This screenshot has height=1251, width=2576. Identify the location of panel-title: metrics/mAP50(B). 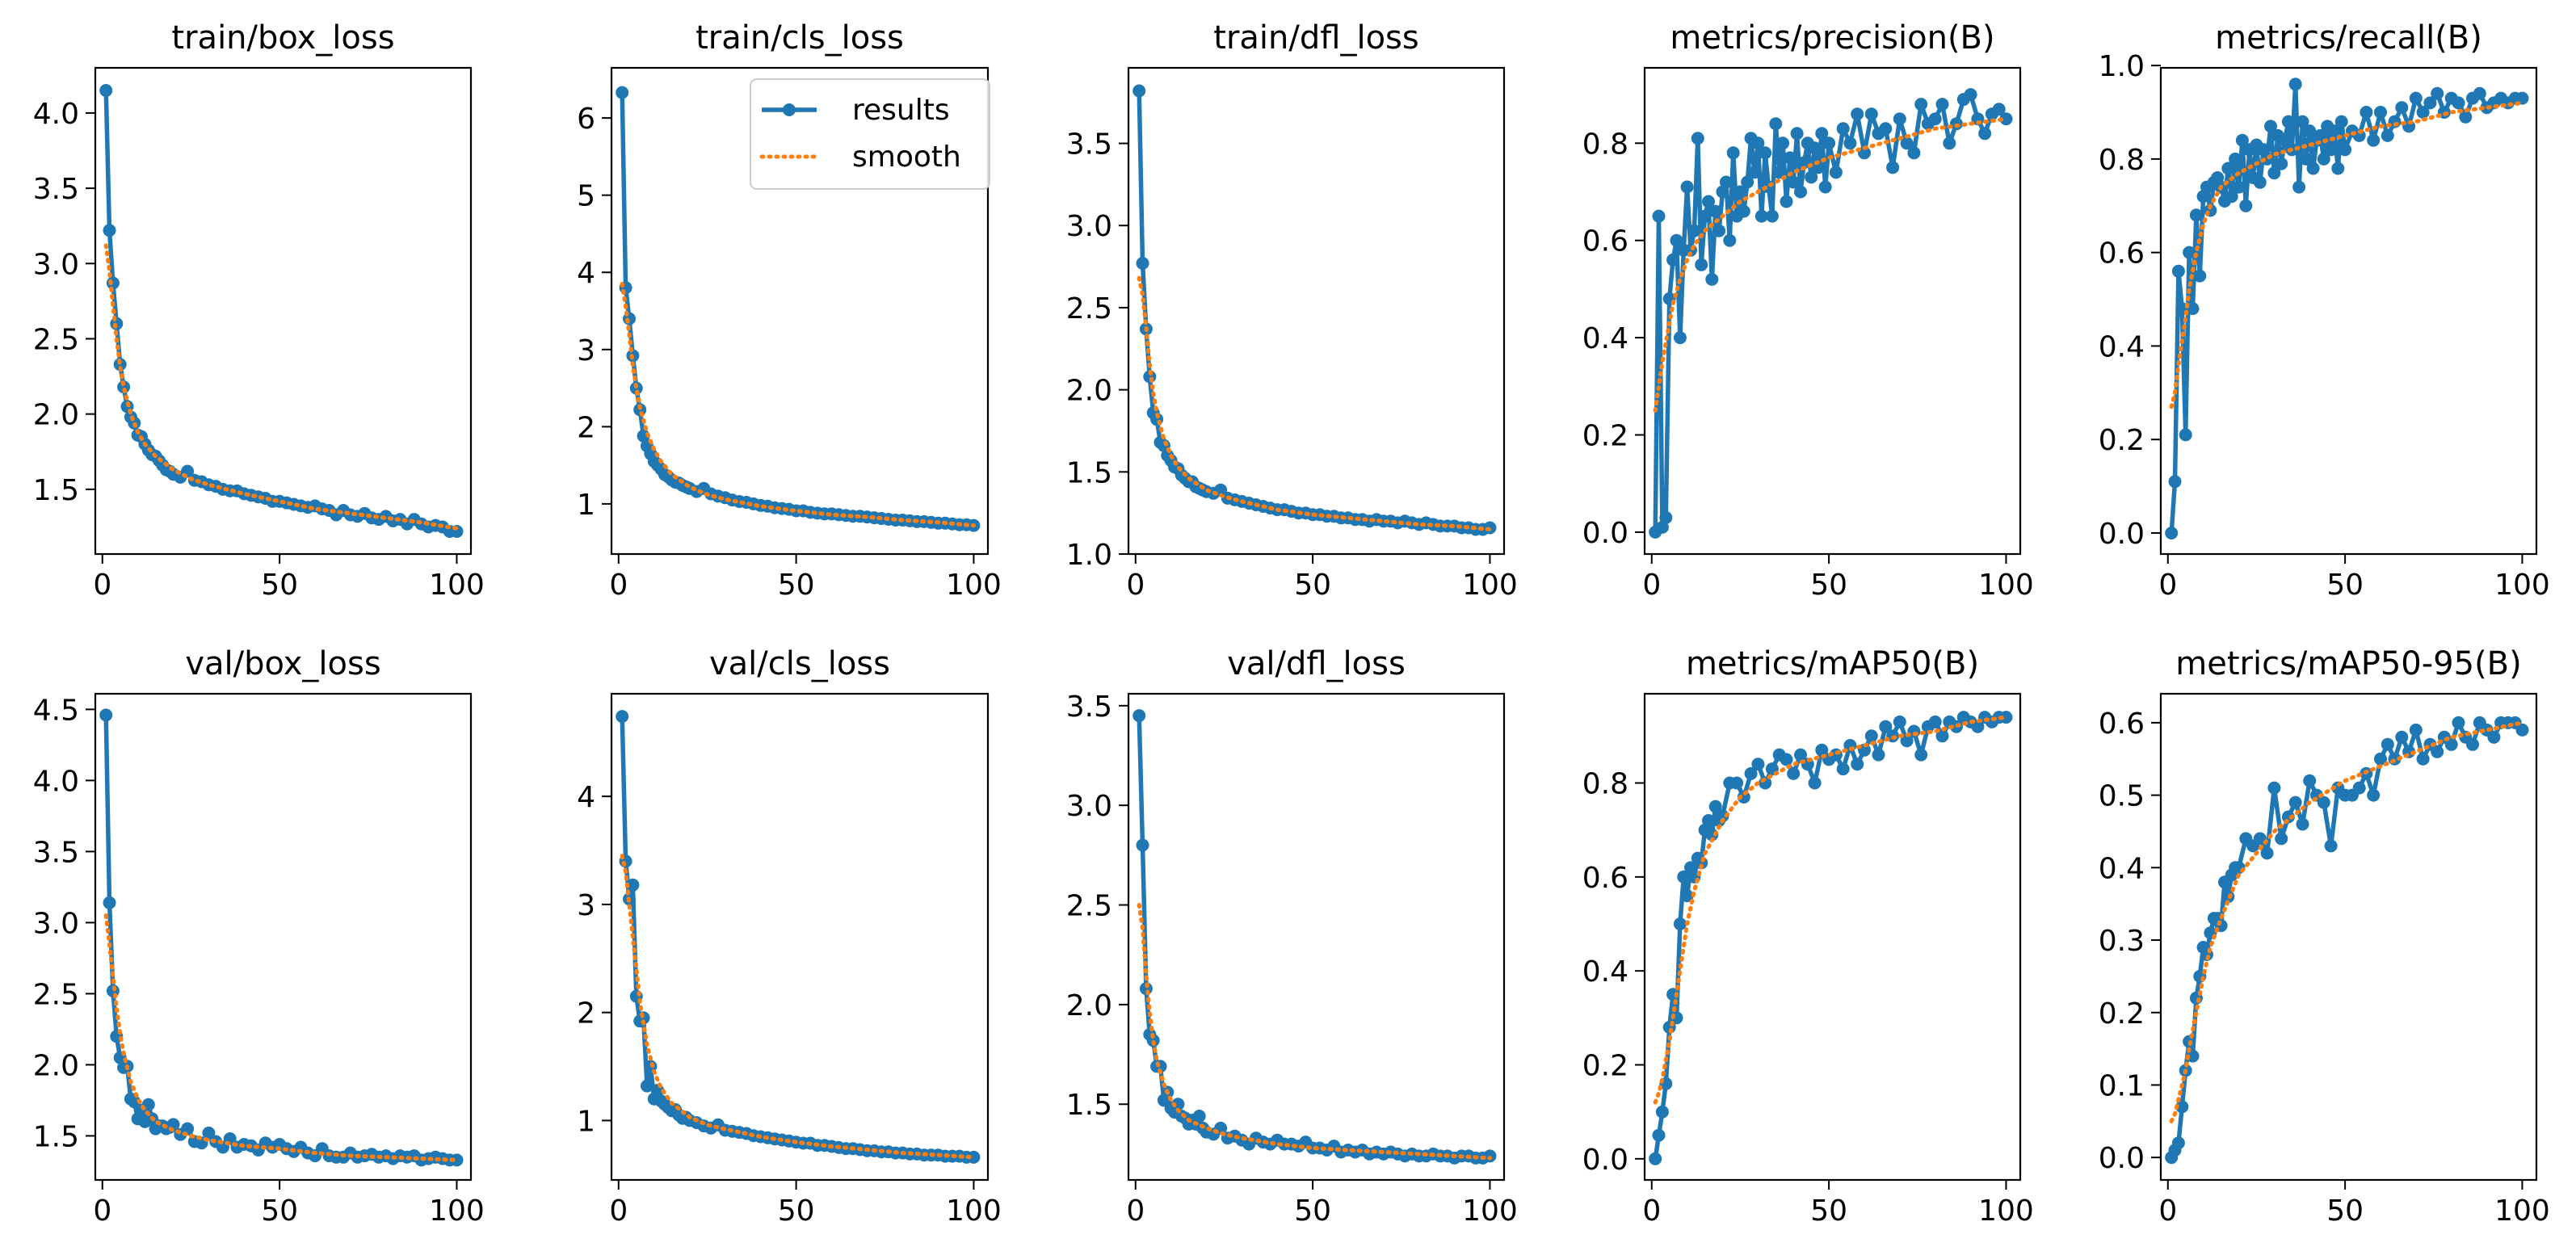
(1833, 663).